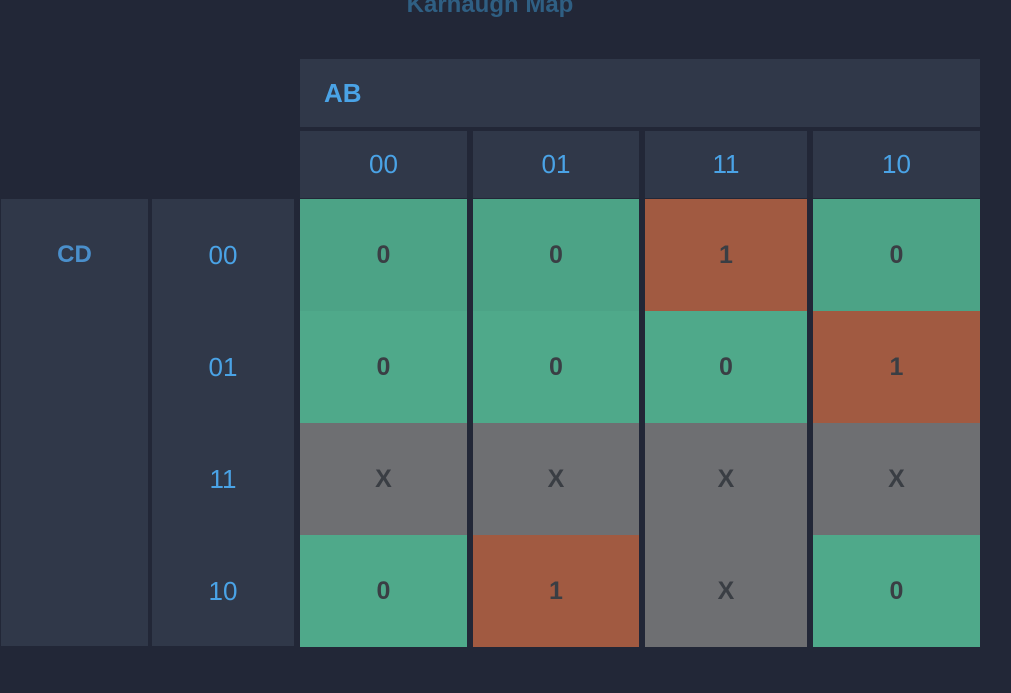 This screenshot has width=1011, height=693. What do you see at coordinates (74, 254) in the screenshot?
I see `cd-label: CD` at bounding box center [74, 254].